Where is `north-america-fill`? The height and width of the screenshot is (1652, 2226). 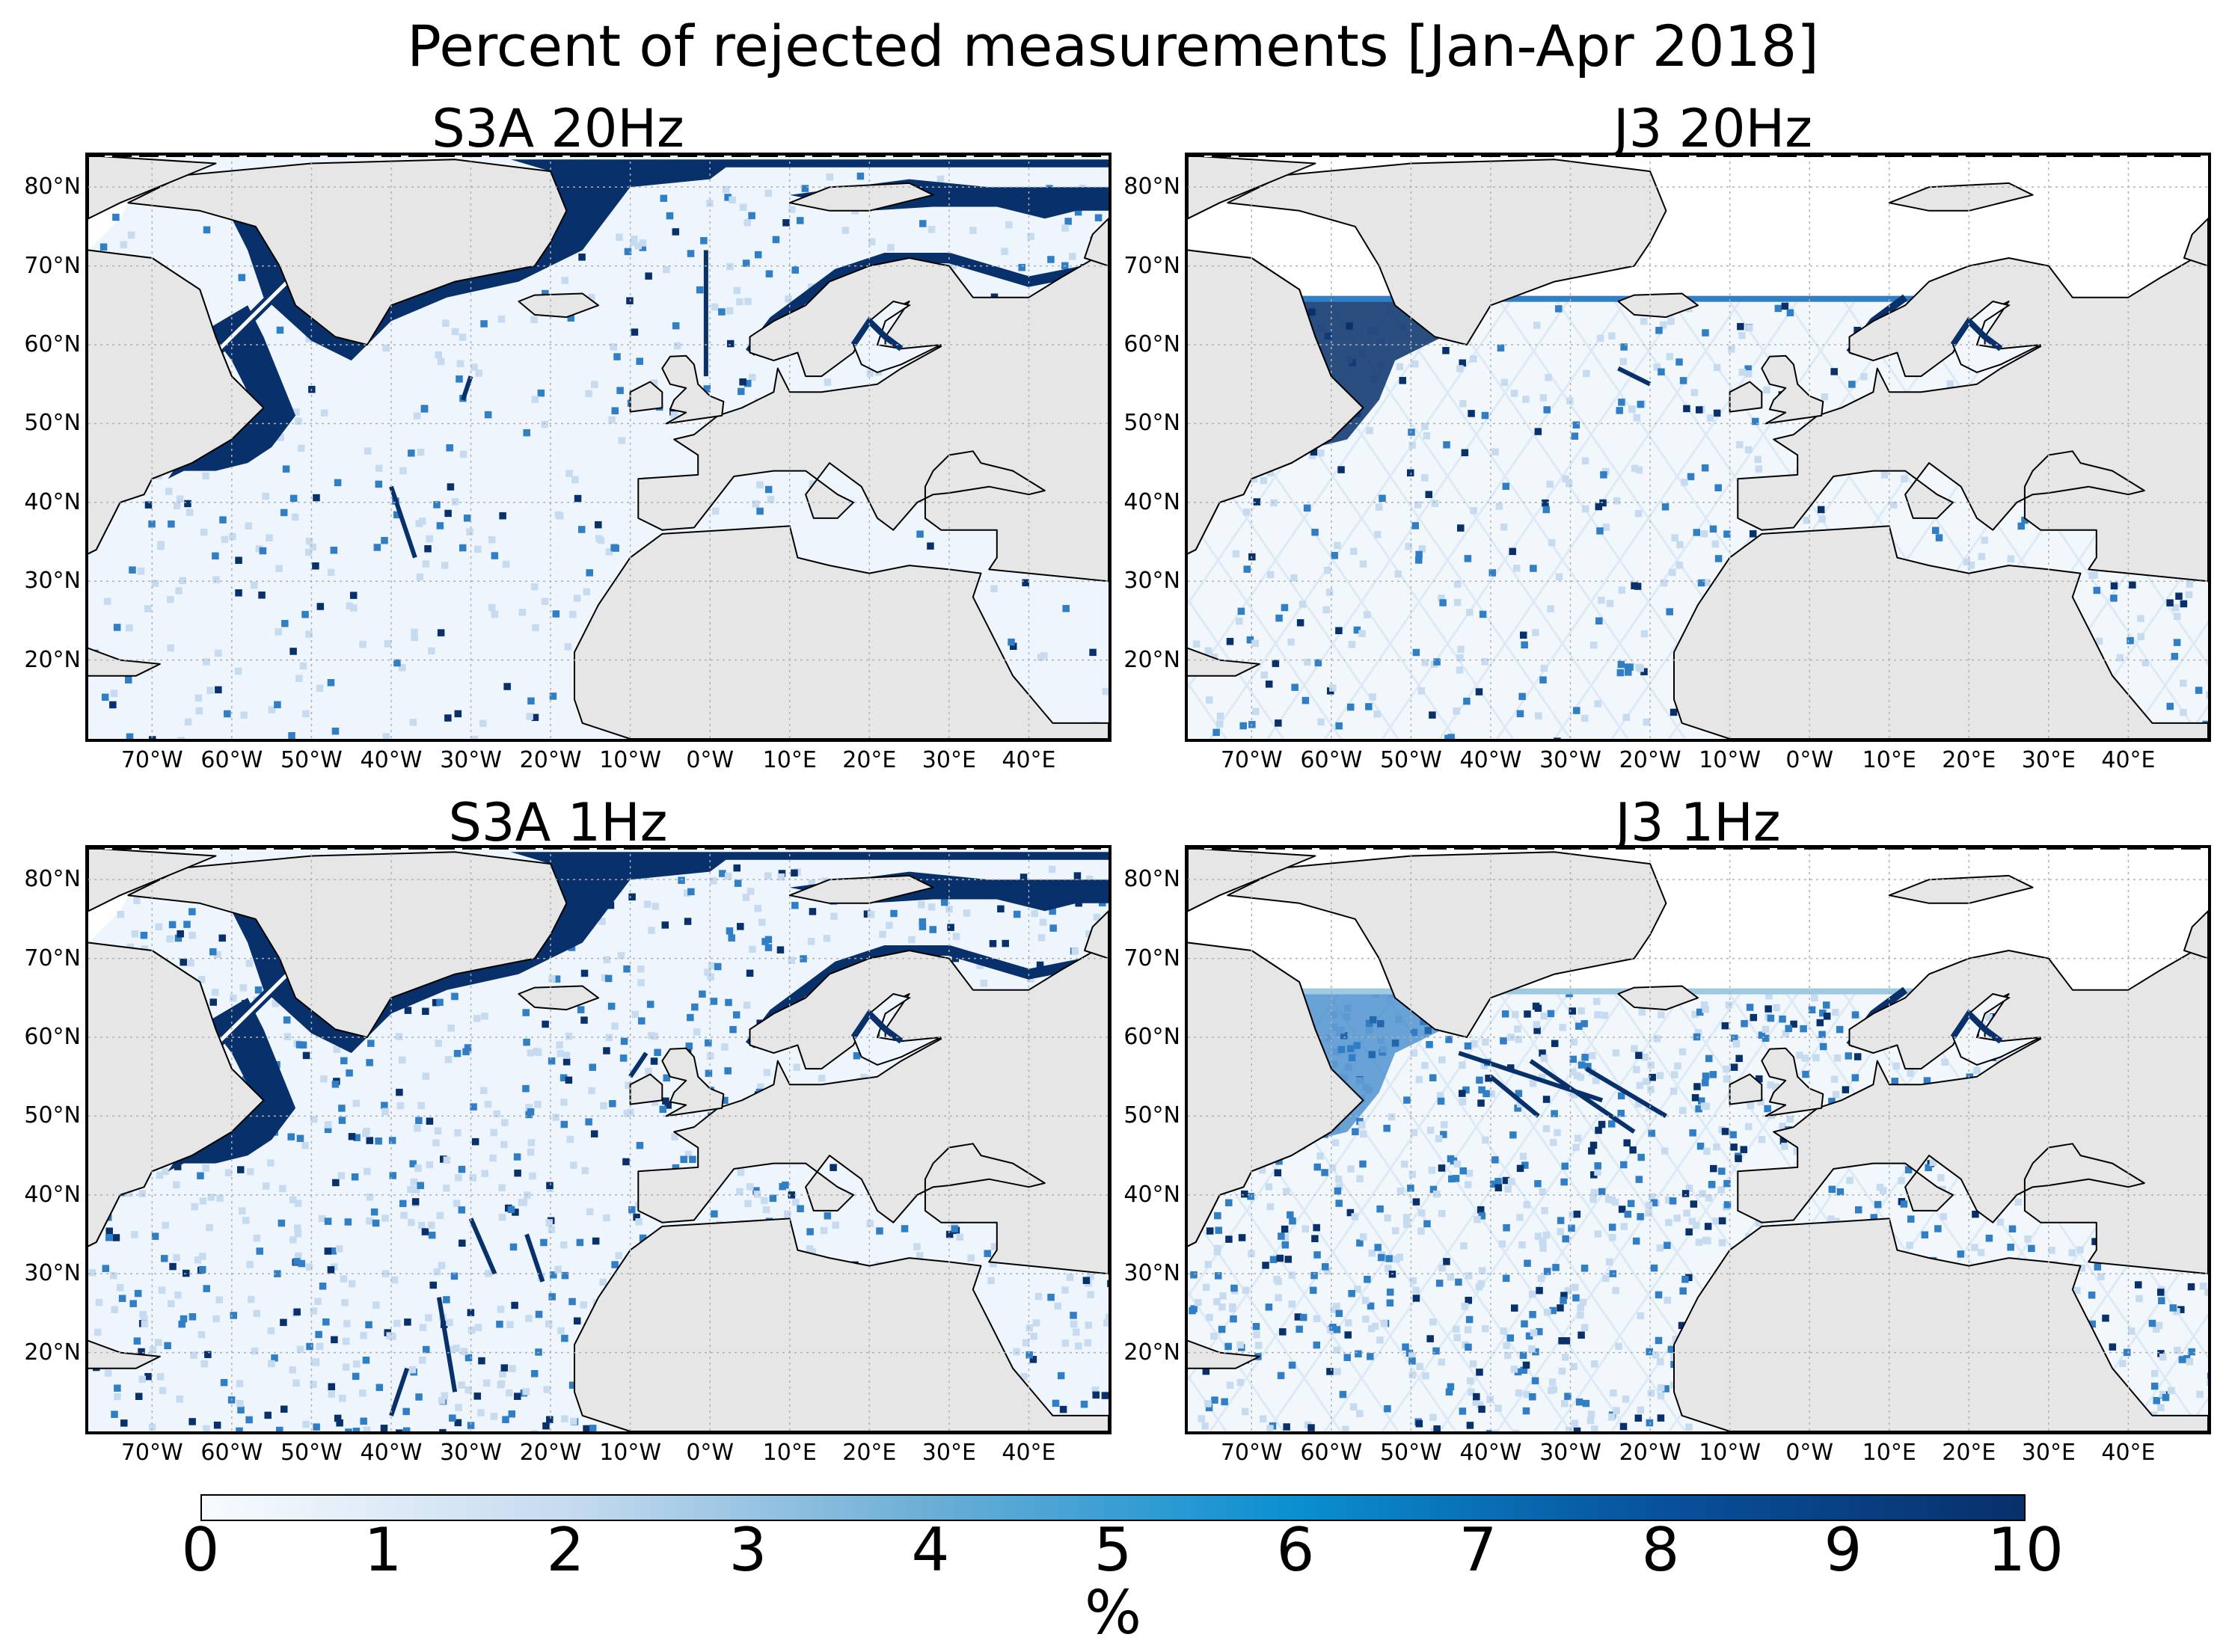
north-america-fill is located at coordinates (1276, 1094).